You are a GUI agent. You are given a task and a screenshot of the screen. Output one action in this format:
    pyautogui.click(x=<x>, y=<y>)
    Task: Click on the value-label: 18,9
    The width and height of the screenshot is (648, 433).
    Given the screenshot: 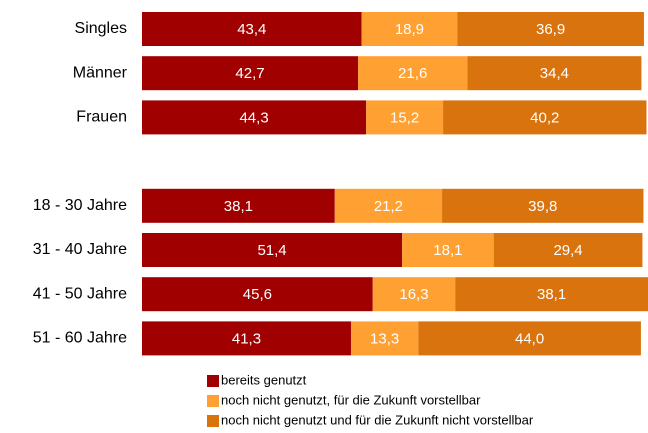 What is the action you would take?
    pyautogui.click(x=409, y=29)
    